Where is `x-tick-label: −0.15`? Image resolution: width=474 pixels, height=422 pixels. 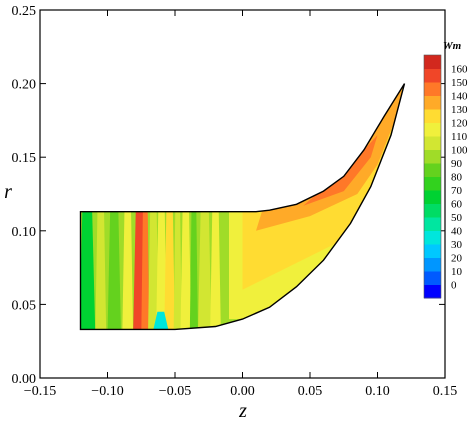
x-tick-label: −0.15 is located at coordinates (40, 391).